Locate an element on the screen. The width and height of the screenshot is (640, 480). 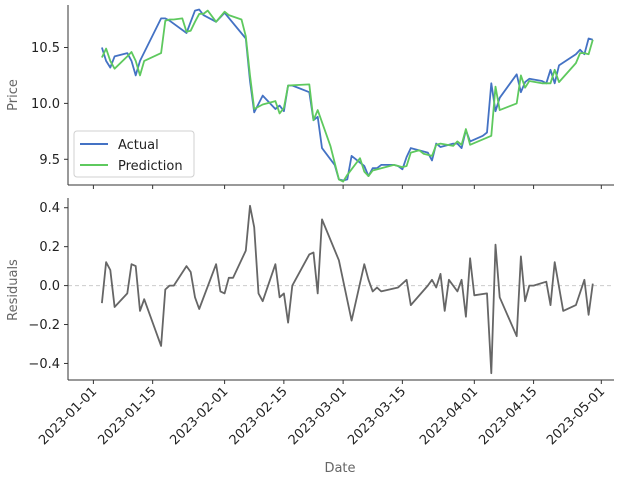
y-tick-label: 0.2 is located at coordinates (49, 247).